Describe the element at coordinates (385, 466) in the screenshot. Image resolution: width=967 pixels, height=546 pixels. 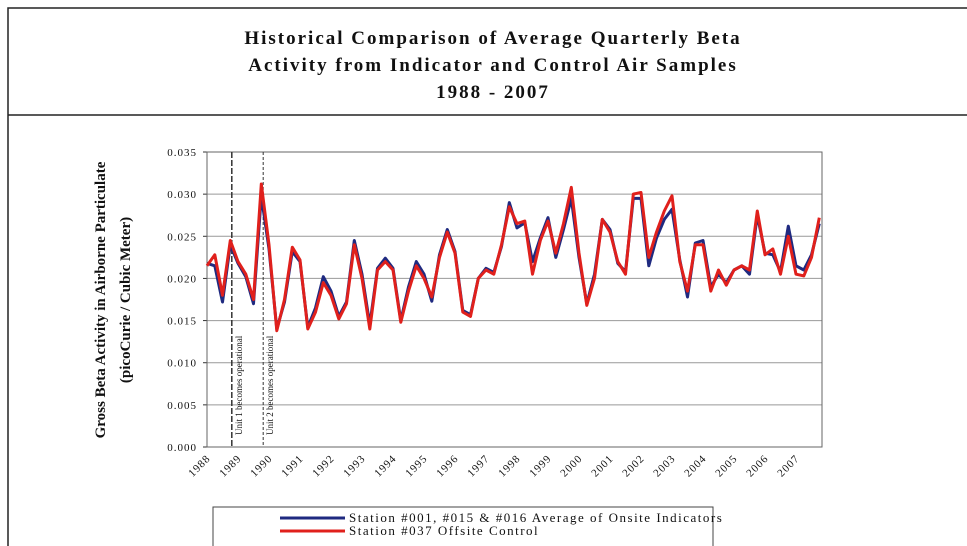
I see `x-tick-label: 1994` at that location.